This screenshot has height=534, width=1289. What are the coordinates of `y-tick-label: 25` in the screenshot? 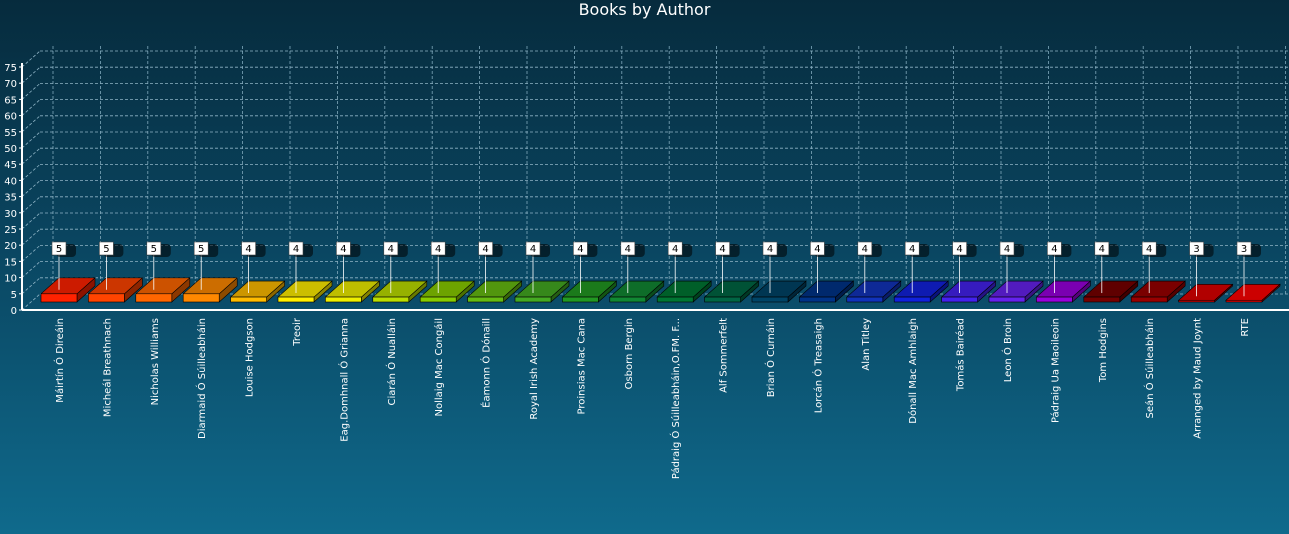 It's located at (10, 230).